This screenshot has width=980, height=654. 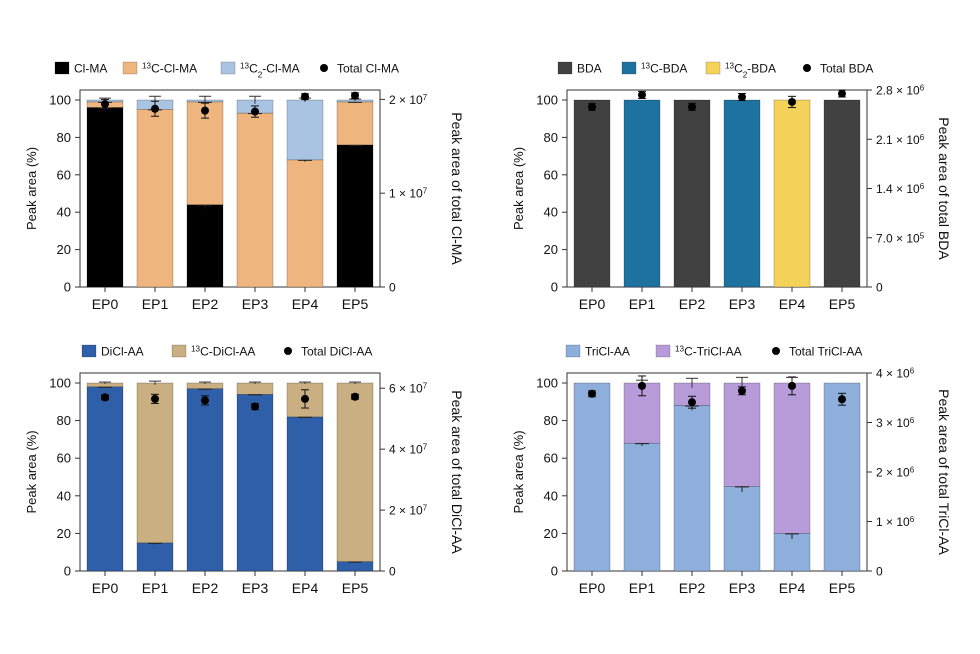 I want to click on tick-base: 1 × 10, so click(x=406, y=194).